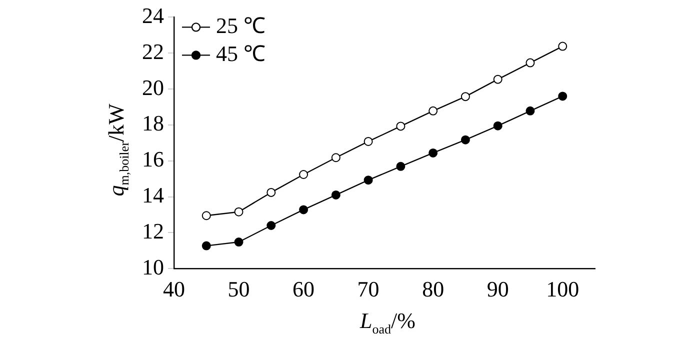 This screenshot has height=337, width=700. Describe the element at coordinates (368, 289) in the screenshot. I see `x-tick-label: 70` at that location.